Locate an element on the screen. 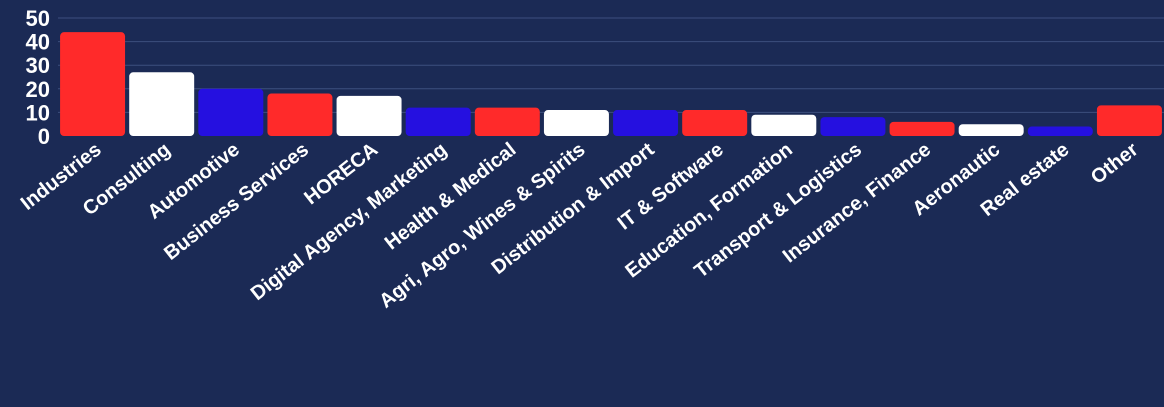 This screenshot has height=407, width=1164. y-tick-label: 40 is located at coordinates (38, 42).